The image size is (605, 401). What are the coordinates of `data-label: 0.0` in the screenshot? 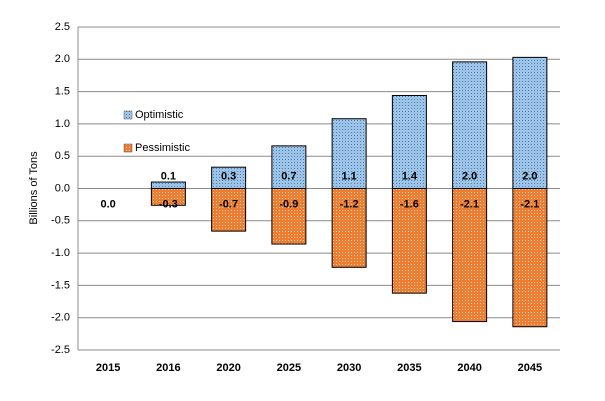 It's located at (107, 204).